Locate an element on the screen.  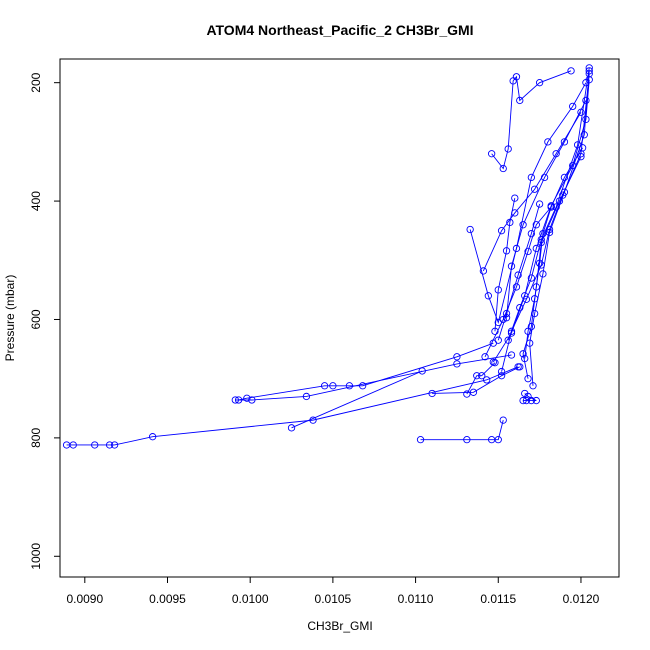
y-tick-label: 1000 is located at coordinates (36, 556).